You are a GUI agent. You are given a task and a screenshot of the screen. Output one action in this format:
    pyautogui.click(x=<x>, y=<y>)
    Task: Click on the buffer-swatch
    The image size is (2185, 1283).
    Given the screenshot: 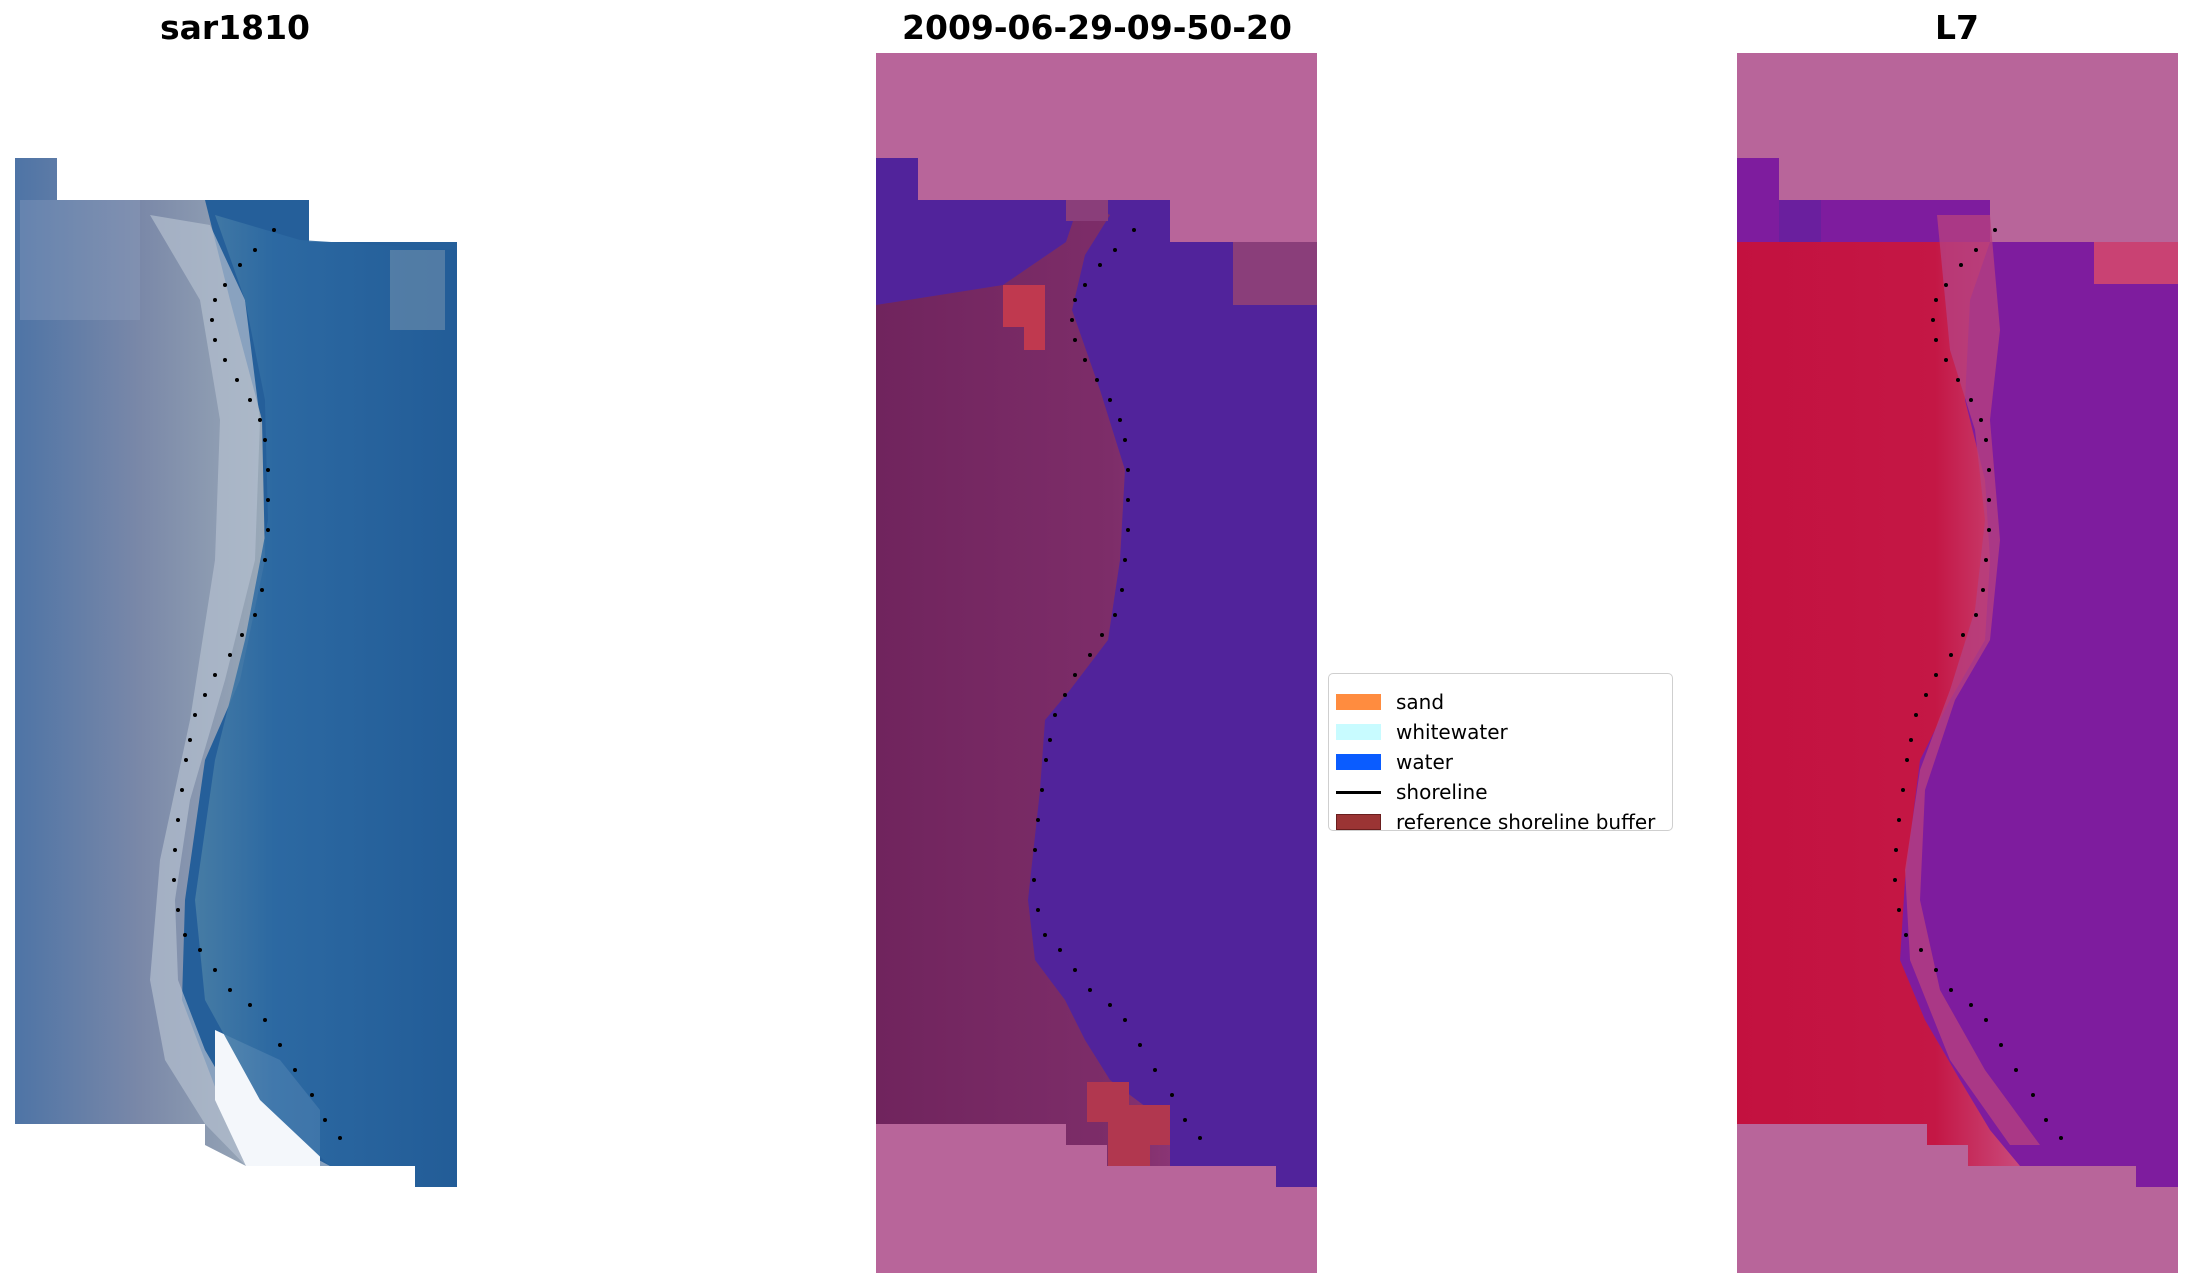 What is the action you would take?
    pyautogui.click(x=1358, y=822)
    